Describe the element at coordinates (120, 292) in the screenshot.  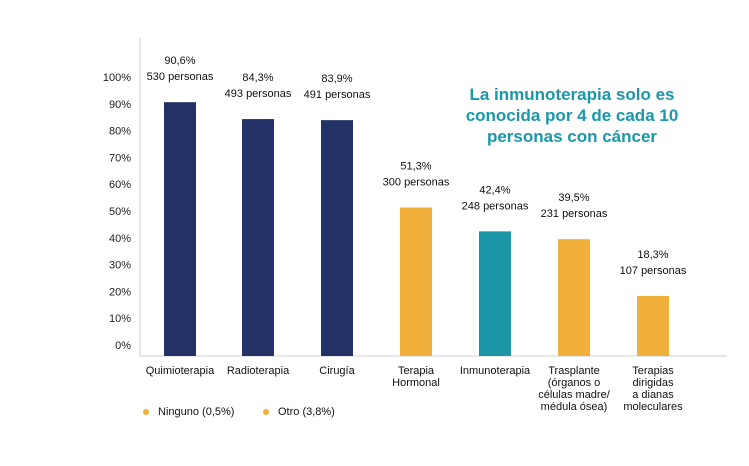
I see `y-tick-label: 20%` at that location.